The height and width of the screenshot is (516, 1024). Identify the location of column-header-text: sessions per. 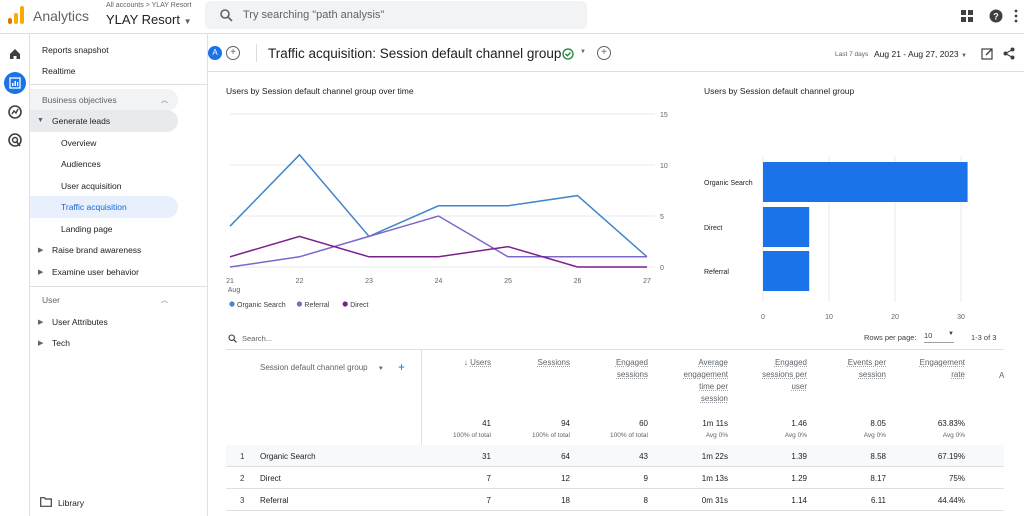
(784, 374).